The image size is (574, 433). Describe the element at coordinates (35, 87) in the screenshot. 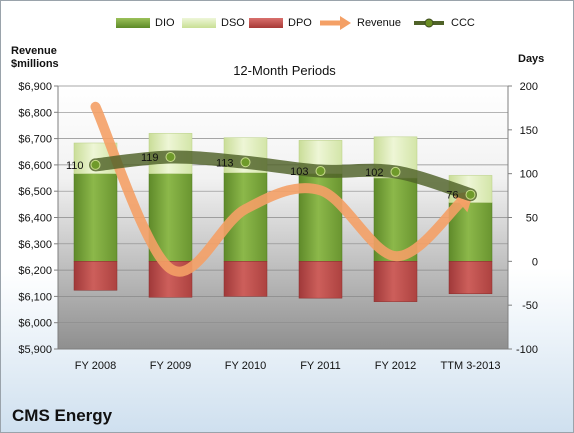

I see `left-tick-label: $6,900` at that location.